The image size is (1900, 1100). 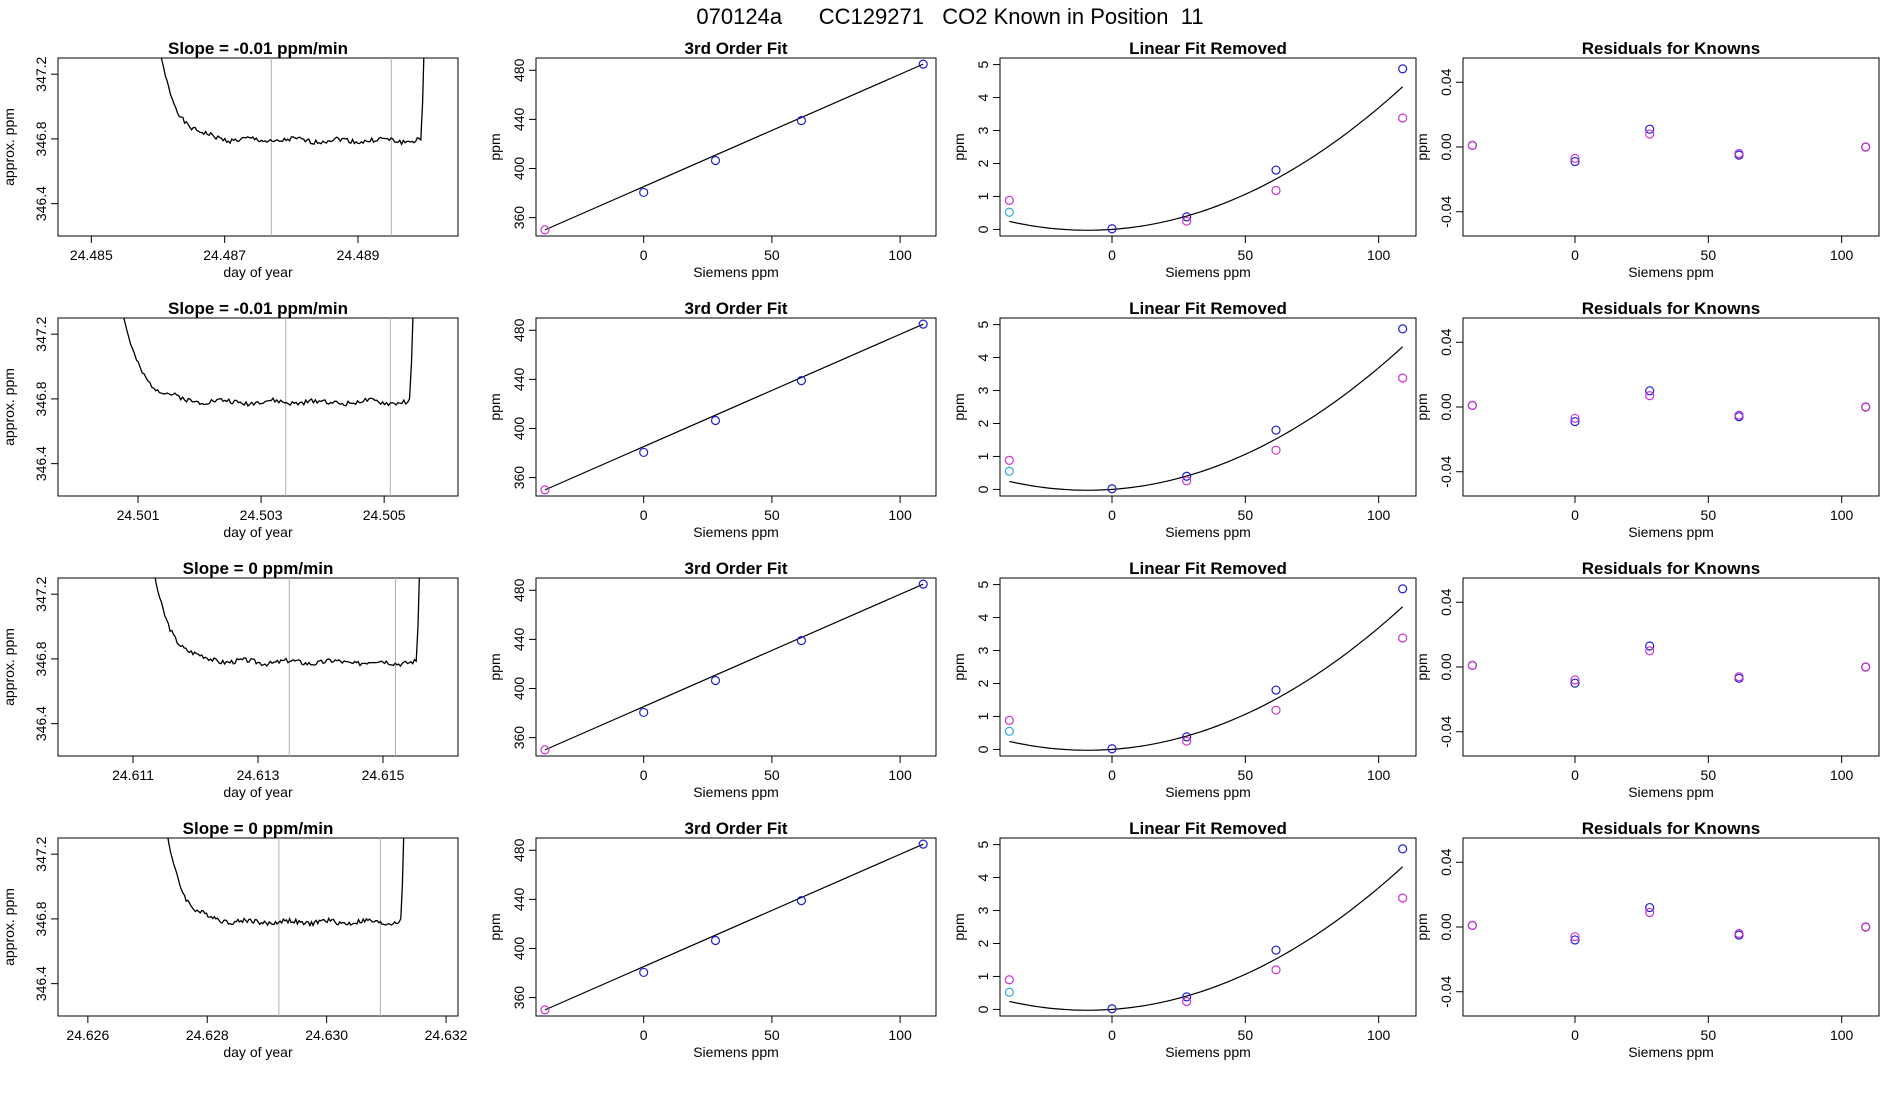 I want to click on panel-1-2-frame, so click(x=736, y=147).